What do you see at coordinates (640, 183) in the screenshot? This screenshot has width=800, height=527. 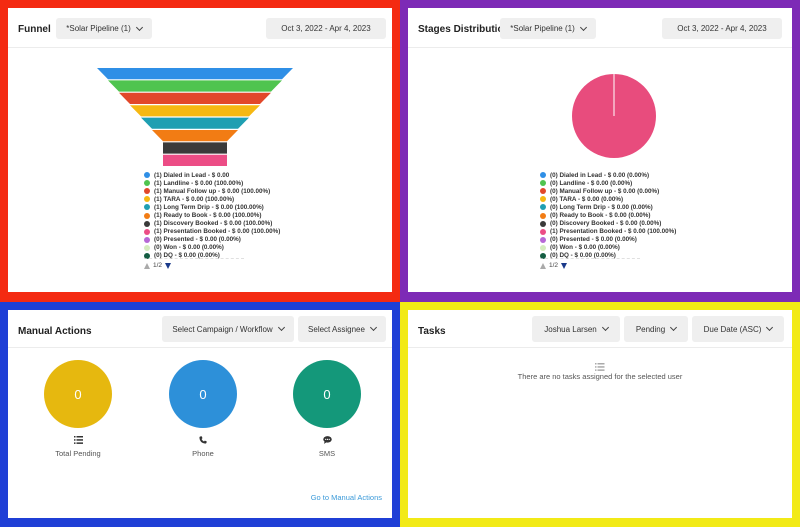 I see `stages-legend-item: (0) Landline - $ 0.00 (0.00%)` at bounding box center [640, 183].